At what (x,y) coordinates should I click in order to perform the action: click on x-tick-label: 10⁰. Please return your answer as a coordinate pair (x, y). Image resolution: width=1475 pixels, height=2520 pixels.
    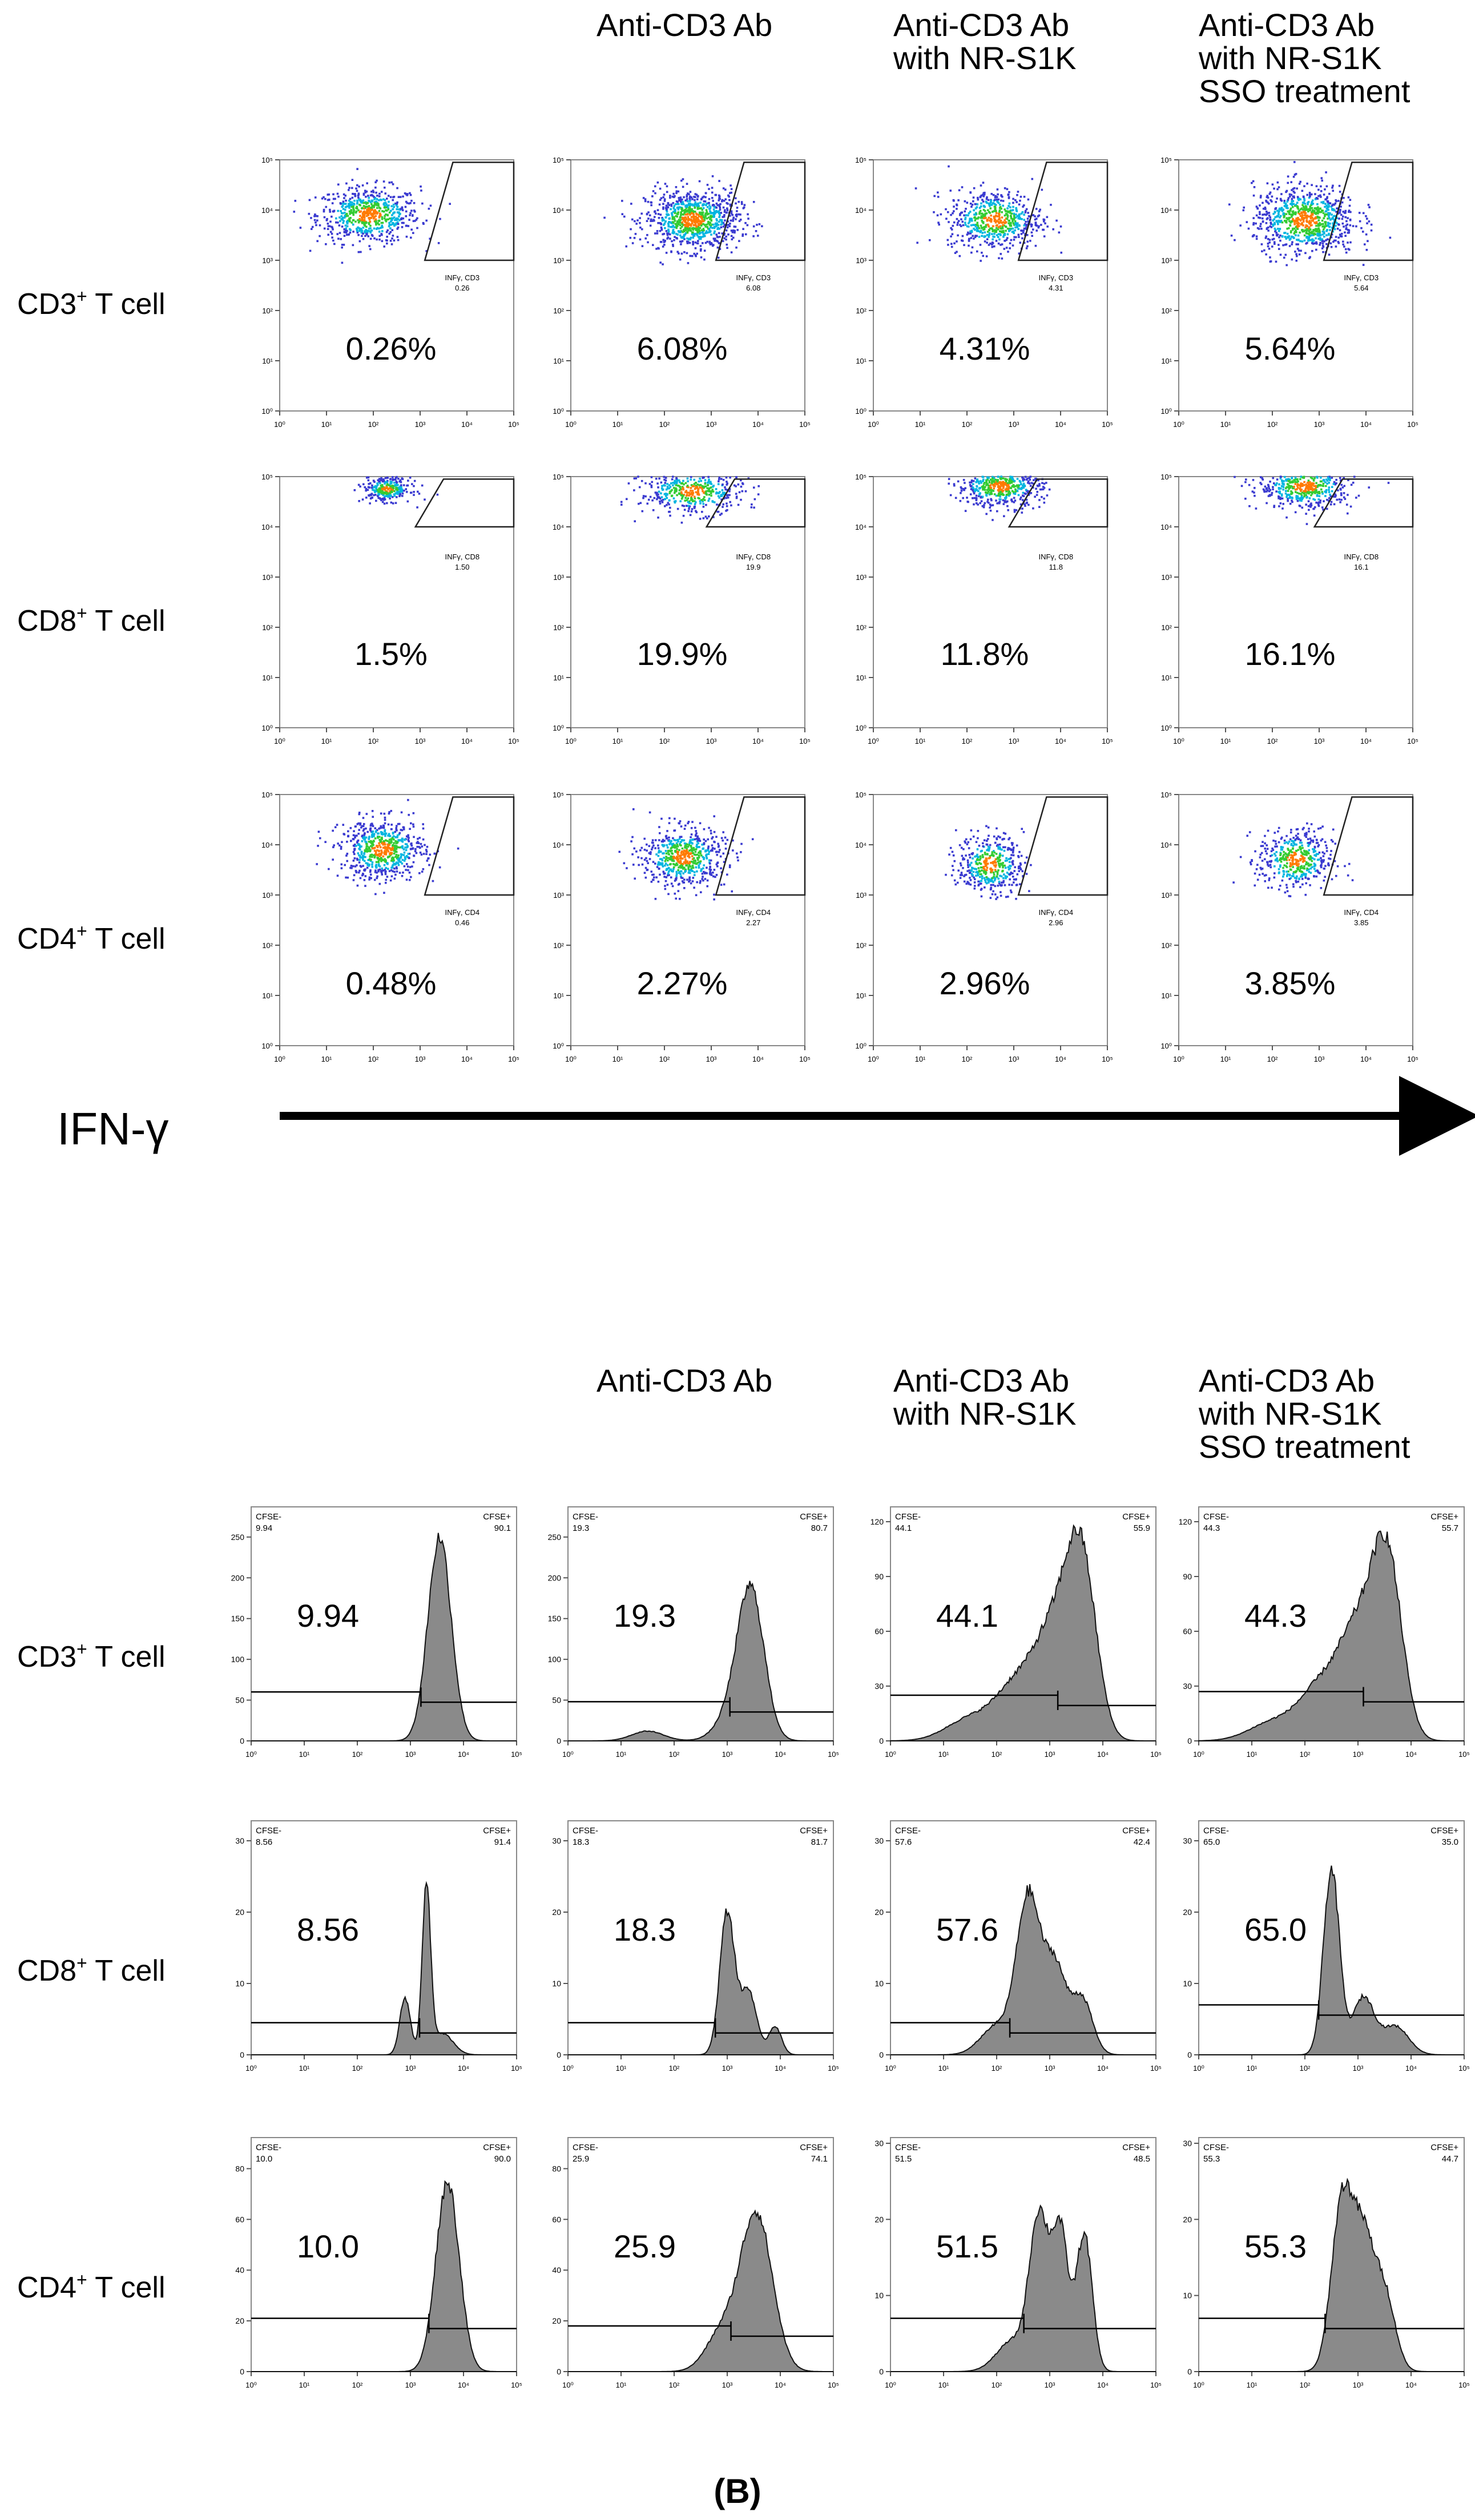
    Looking at the image, I should click on (571, 424).